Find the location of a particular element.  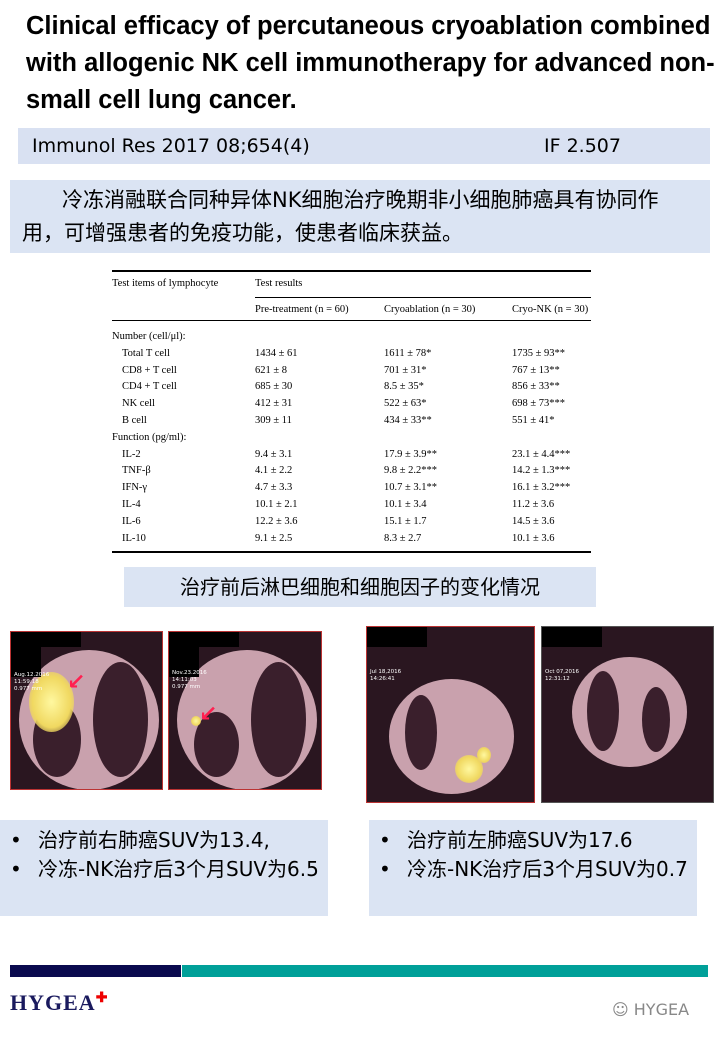

table-cell: 8.3 ± 2.7 is located at coordinates (403, 538).